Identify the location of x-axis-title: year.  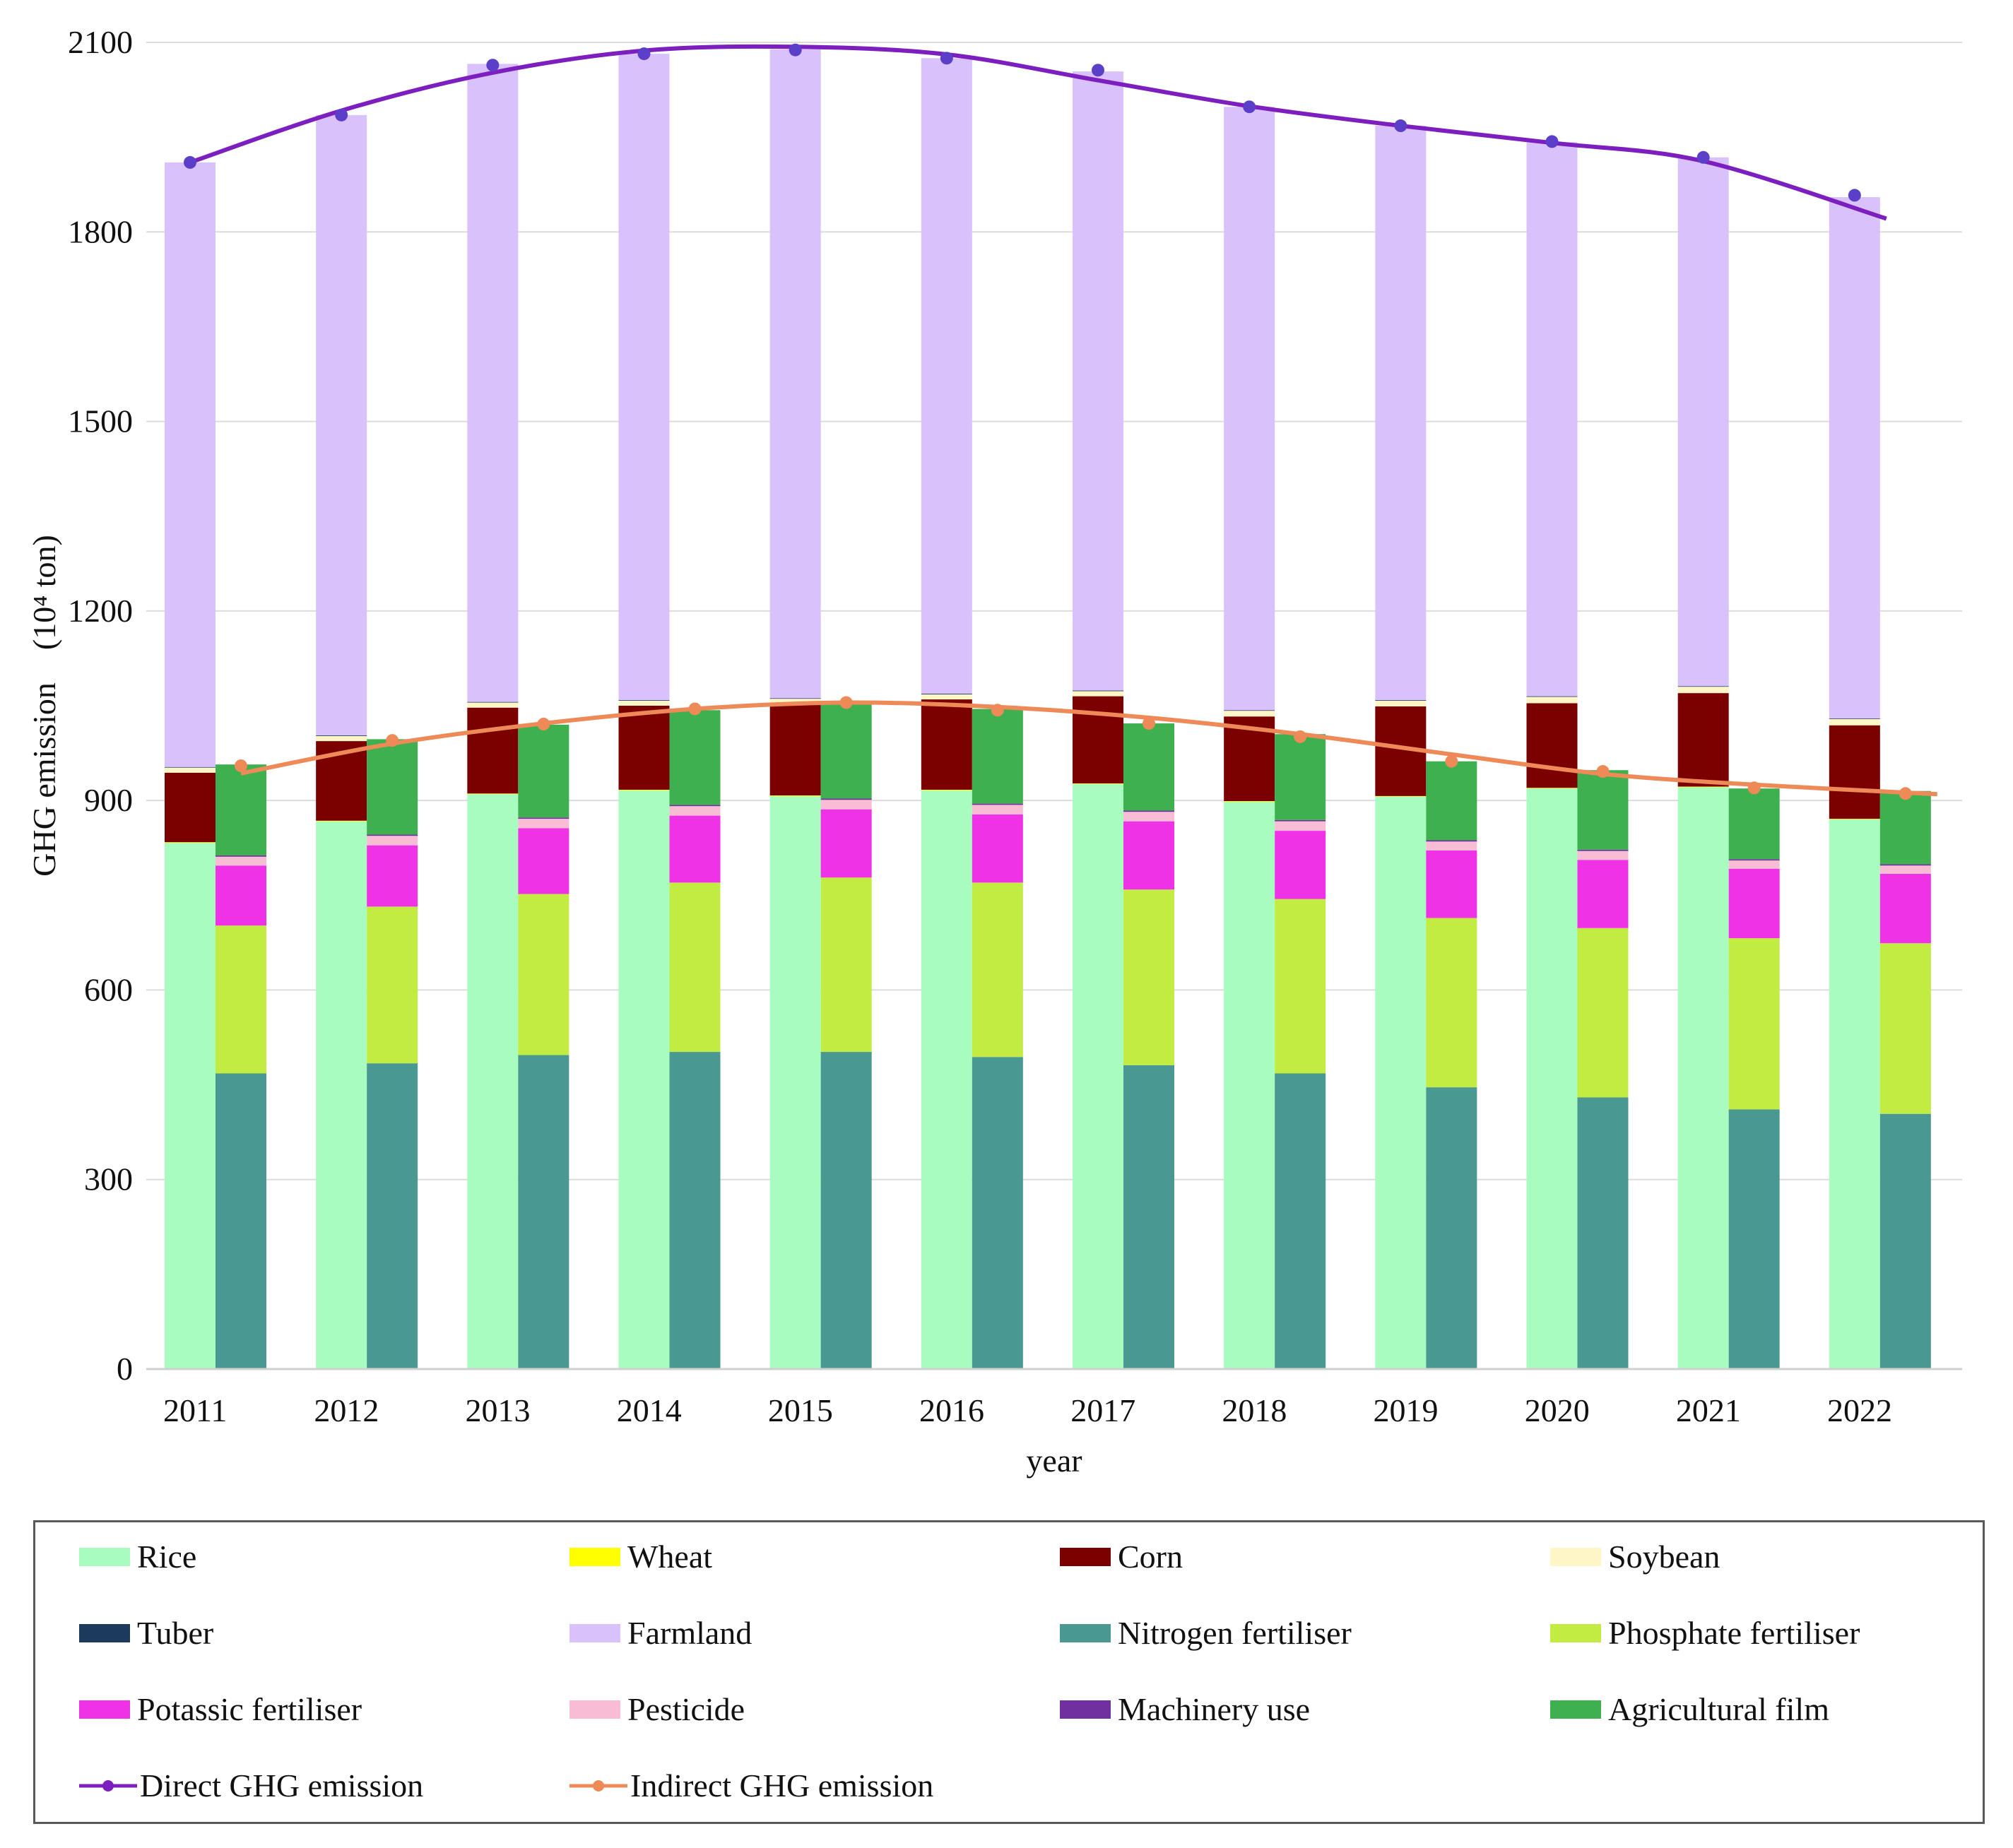
(1054, 1461).